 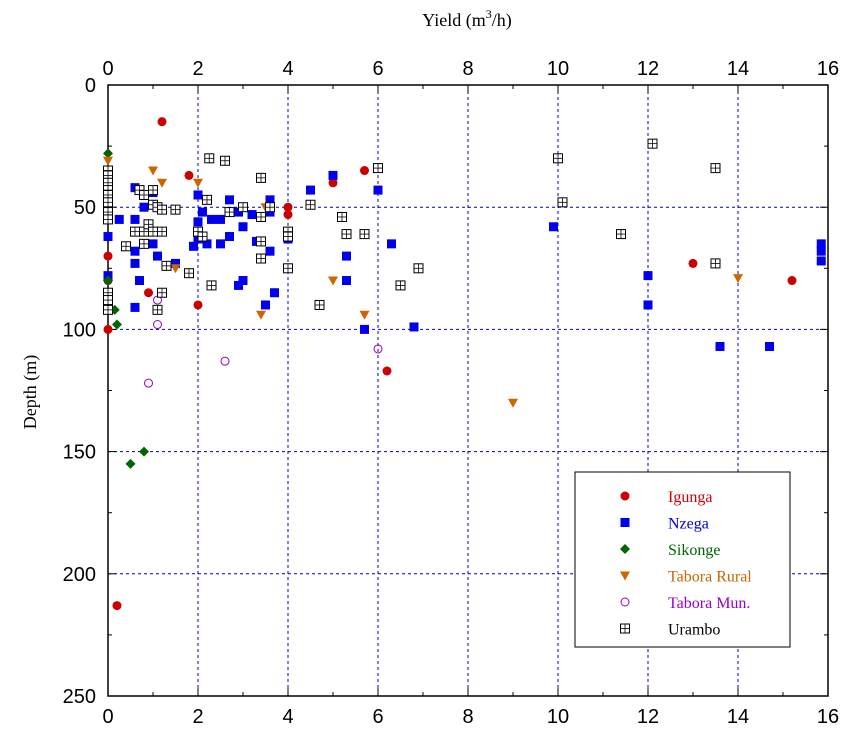 I want to click on legend-label: Urambo, so click(x=694, y=630).